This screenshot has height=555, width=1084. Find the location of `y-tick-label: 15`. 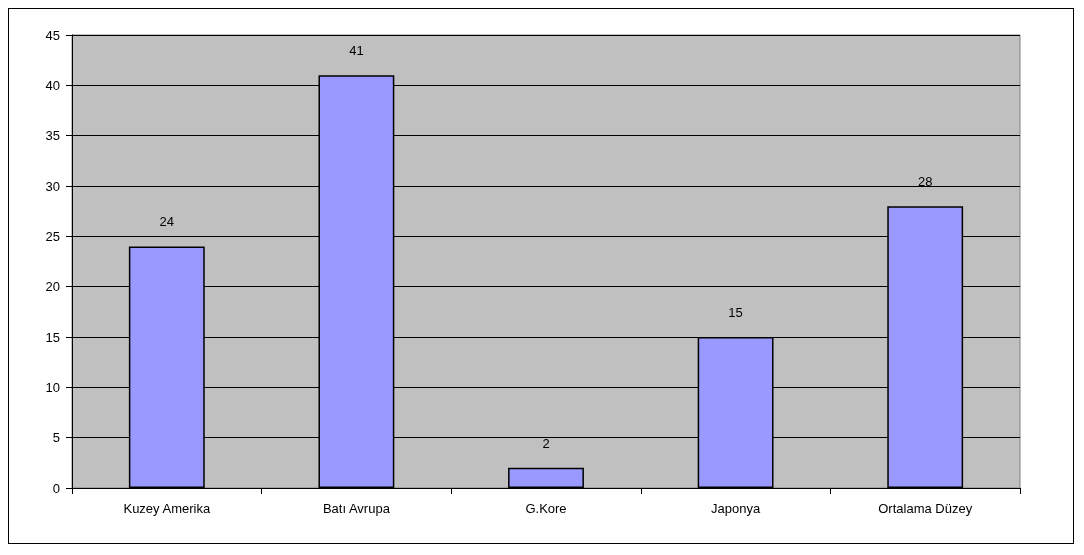

y-tick-label: 15 is located at coordinates (52, 337).